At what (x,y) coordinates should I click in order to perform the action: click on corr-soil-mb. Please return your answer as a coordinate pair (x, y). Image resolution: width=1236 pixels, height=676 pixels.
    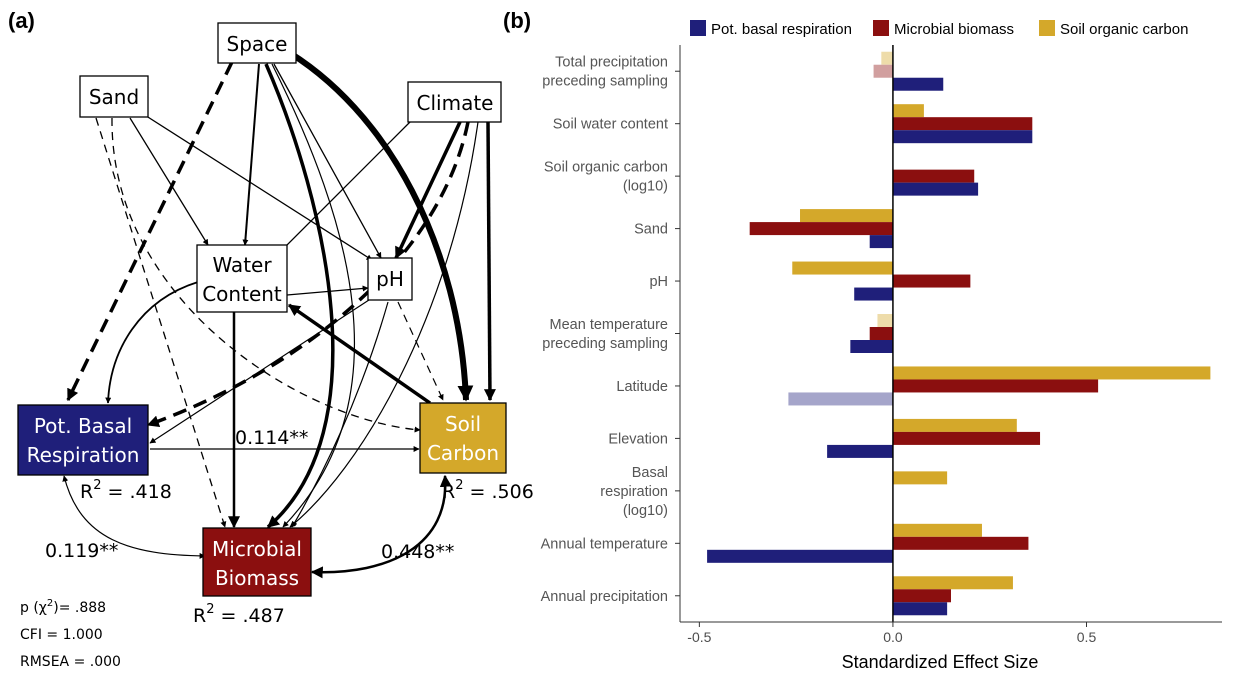
    Looking at the image, I should click on (381, 526).